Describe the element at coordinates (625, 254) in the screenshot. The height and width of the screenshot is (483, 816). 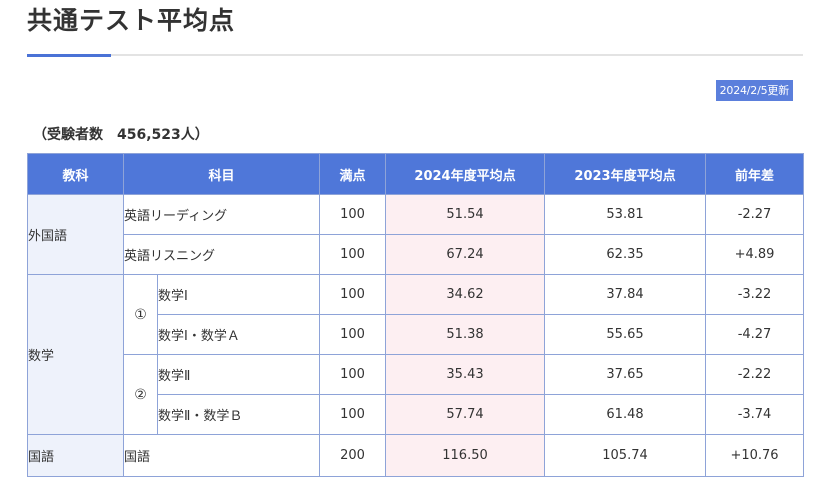
I see `avg-2023-cell: 62.35` at that location.